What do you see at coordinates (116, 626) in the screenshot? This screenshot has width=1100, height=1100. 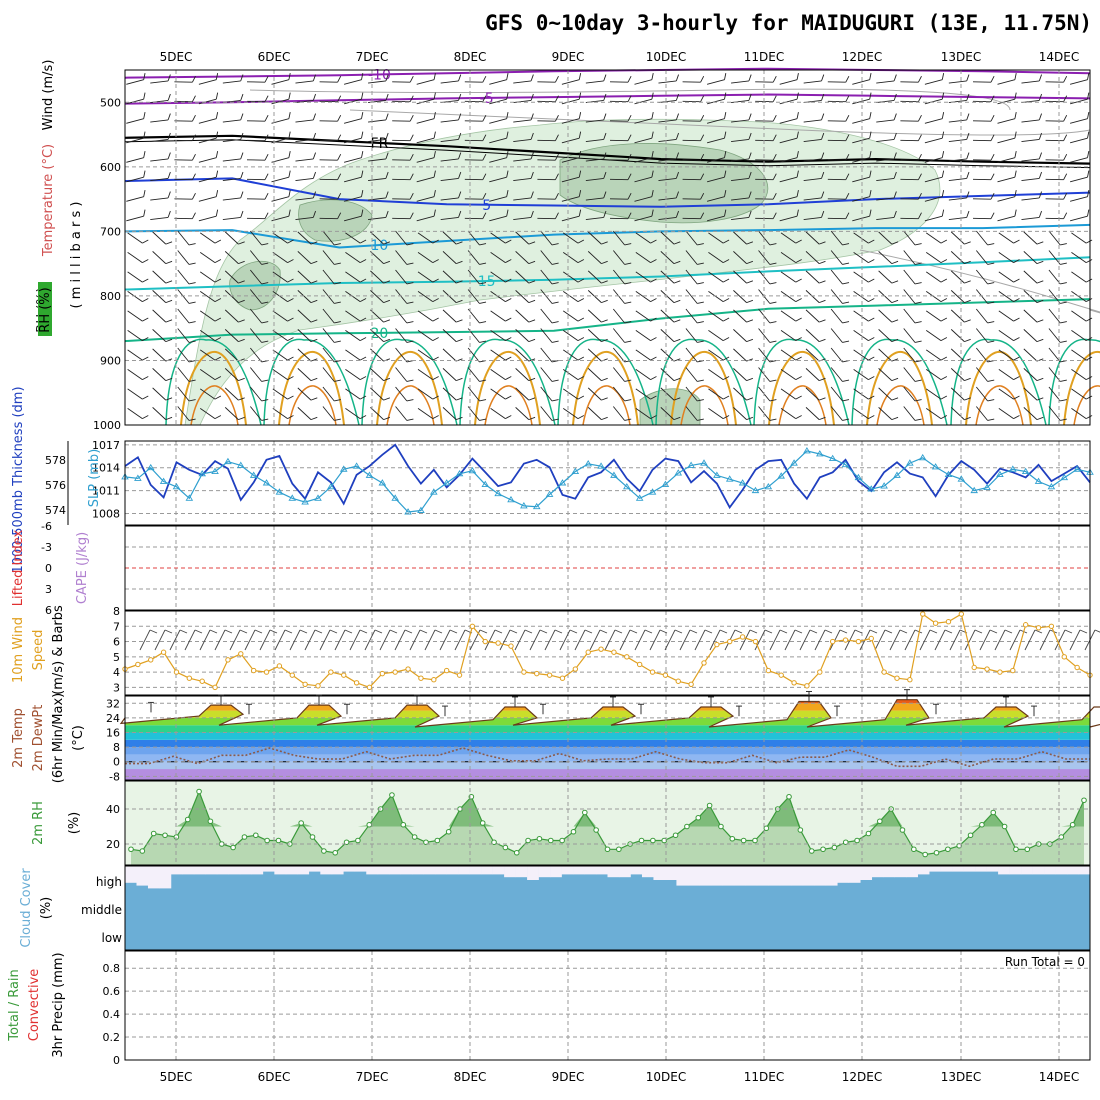 I see `wind-tick-label: 7` at bounding box center [116, 626].